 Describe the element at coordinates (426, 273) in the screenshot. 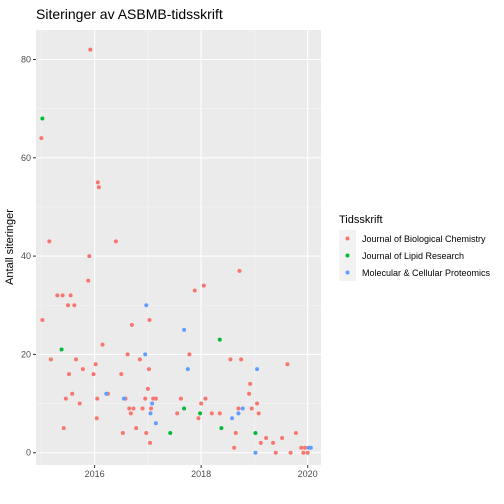

I see `legend-label: Molecular & Cellular Proteomics` at that location.